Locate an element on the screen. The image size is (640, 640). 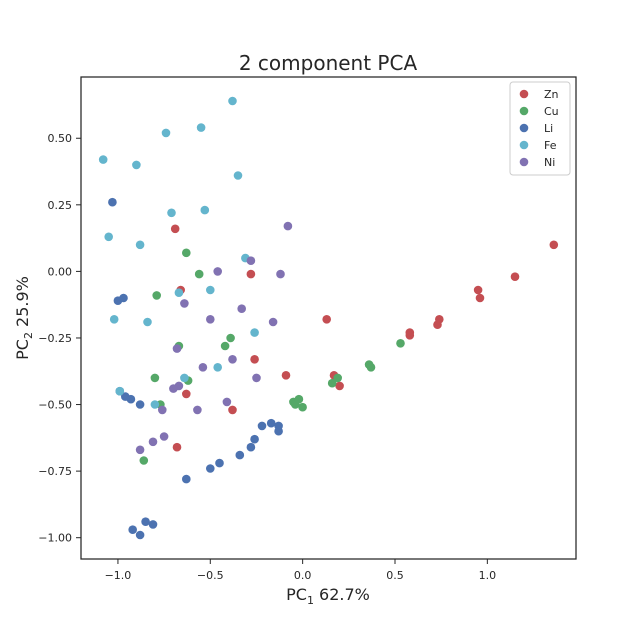
x-tick-label: 0.0 is located at coordinates (303, 575).